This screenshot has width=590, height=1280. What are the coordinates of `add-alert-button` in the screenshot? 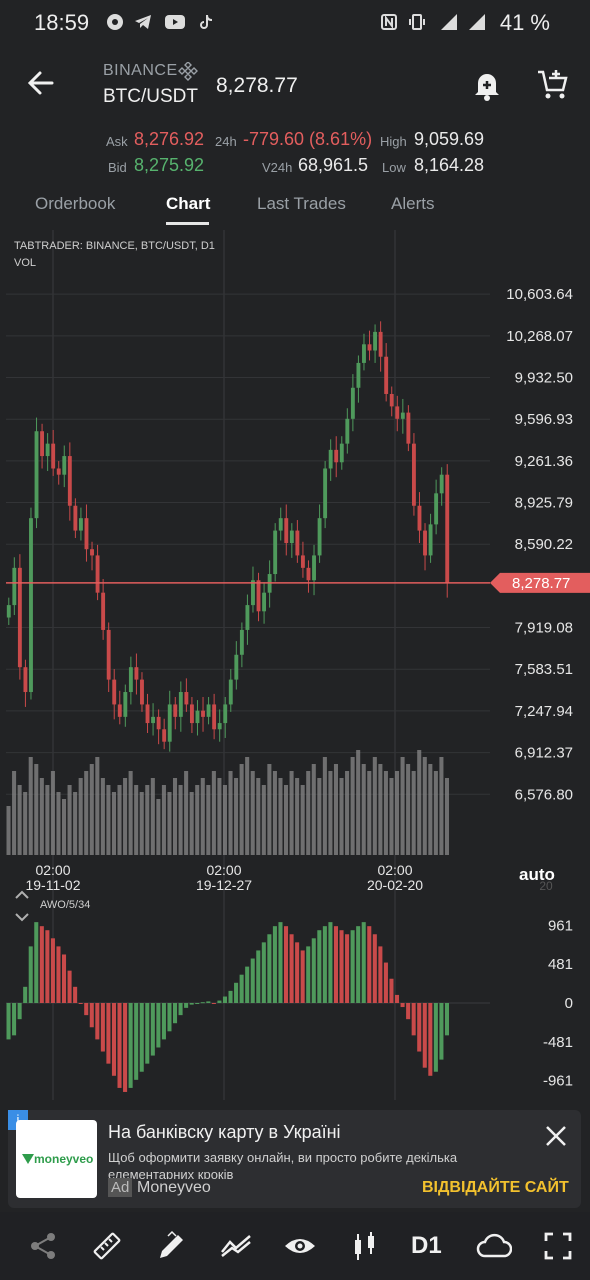 It's located at (487, 85).